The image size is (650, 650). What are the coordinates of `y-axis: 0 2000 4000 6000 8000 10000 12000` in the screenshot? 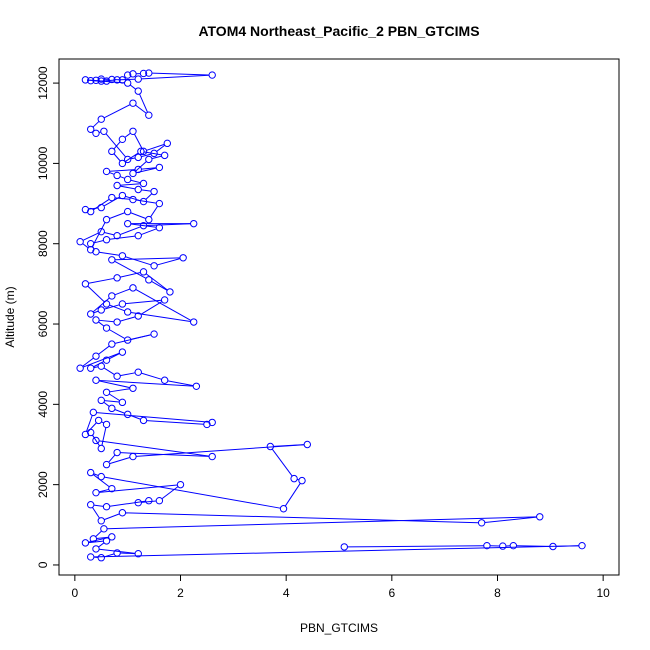 It's located at (48, 317).